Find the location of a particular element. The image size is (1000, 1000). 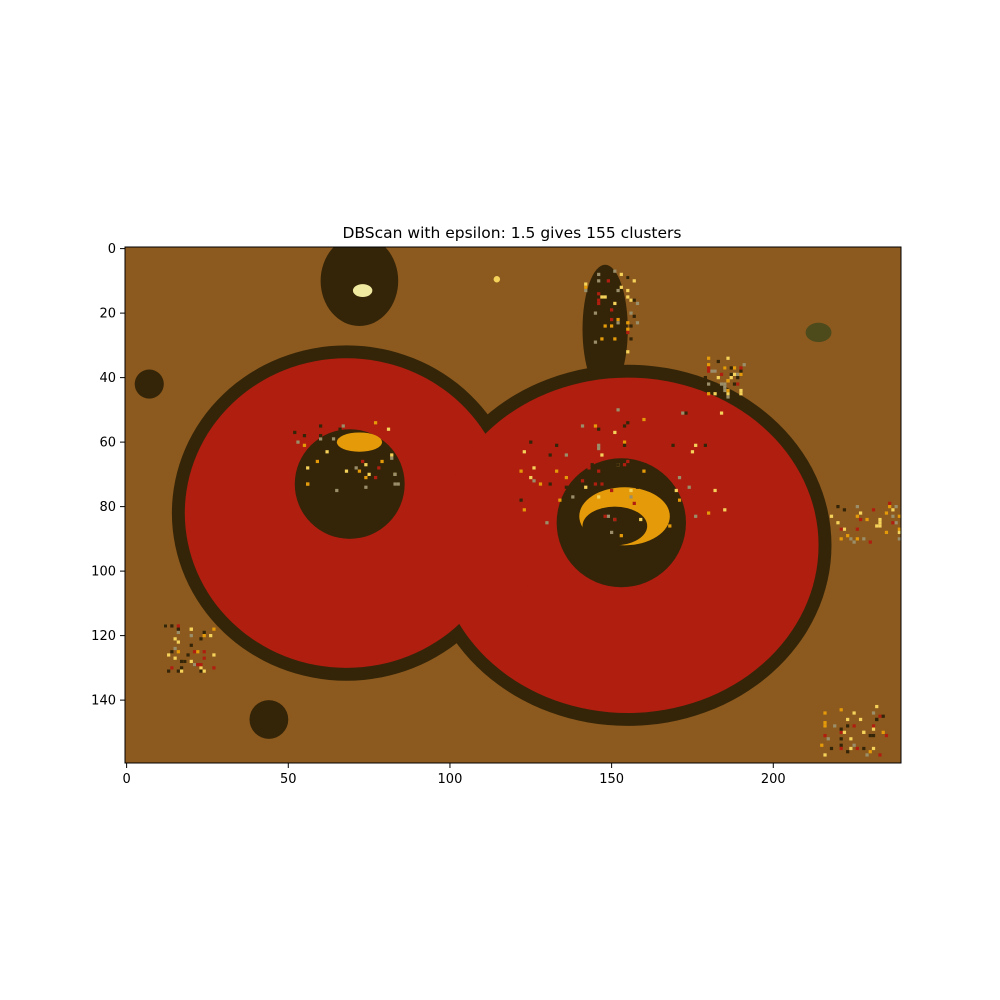

region-left-center-highlight is located at coordinates (359, 442).